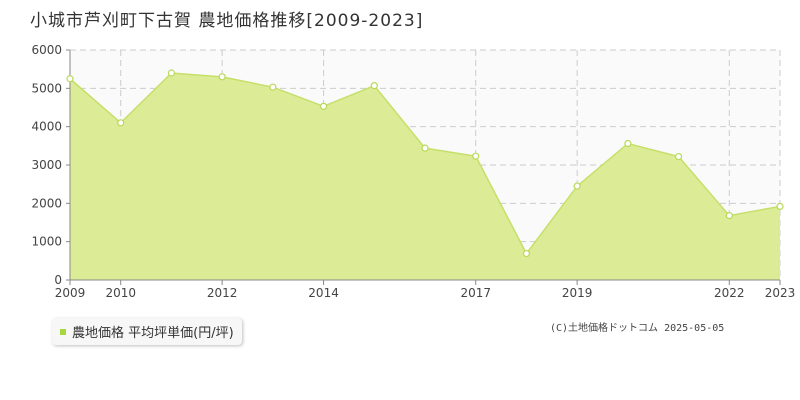  I want to click on legend-swatch, so click(63, 331).